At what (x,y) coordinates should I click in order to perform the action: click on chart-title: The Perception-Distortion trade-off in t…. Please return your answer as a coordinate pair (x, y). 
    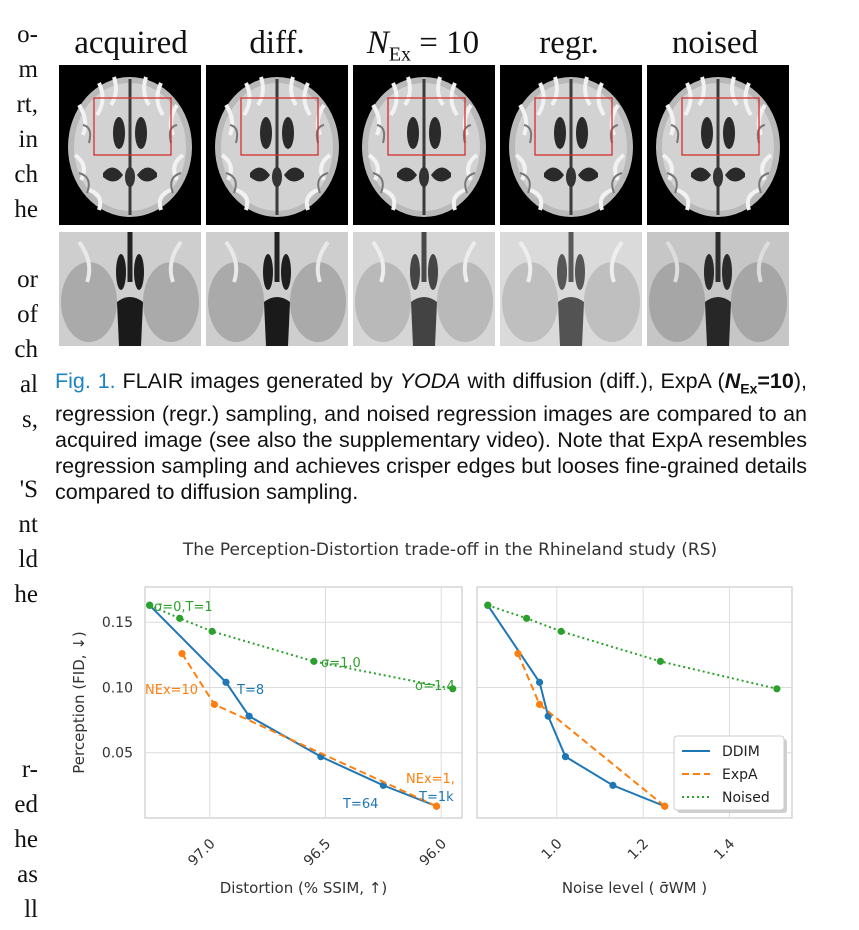
    Looking at the image, I should click on (449, 550).